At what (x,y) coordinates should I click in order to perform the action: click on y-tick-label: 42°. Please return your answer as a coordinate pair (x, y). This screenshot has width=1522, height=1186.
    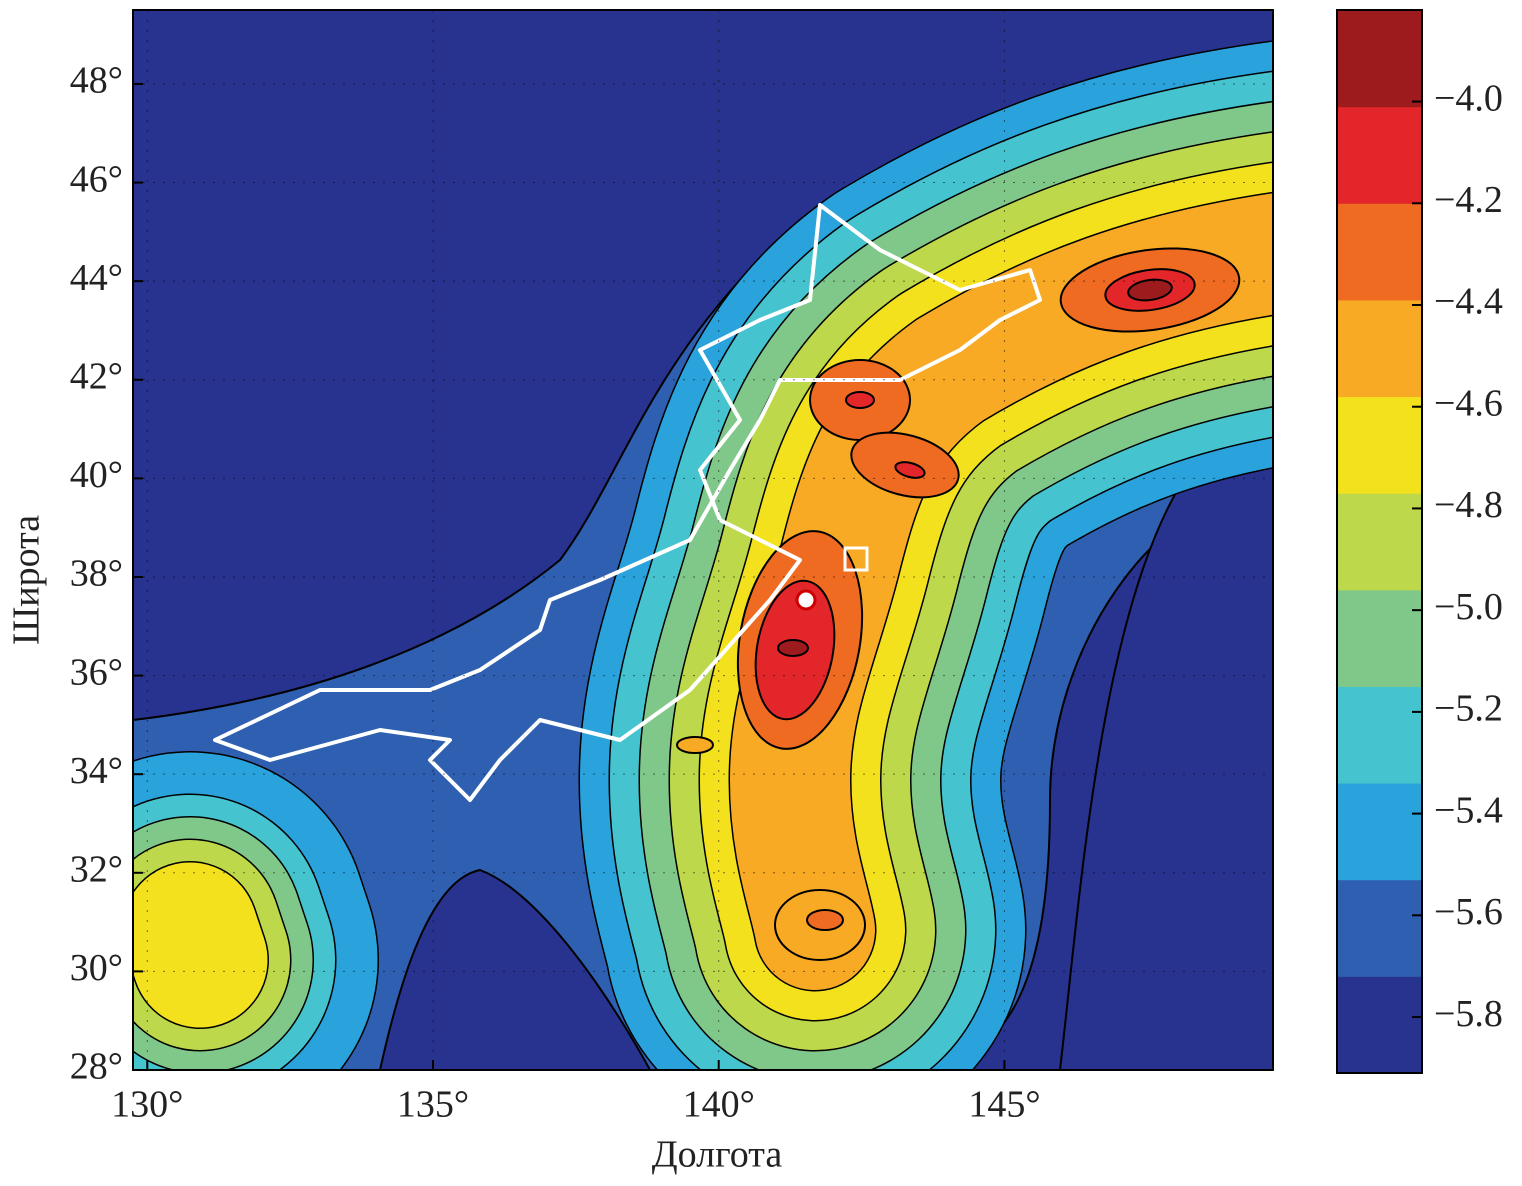
    Looking at the image, I should click on (96, 376).